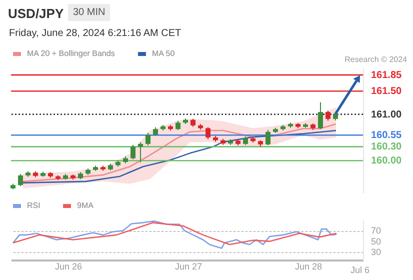  I want to click on y-tick-label: 50, so click(376, 241).